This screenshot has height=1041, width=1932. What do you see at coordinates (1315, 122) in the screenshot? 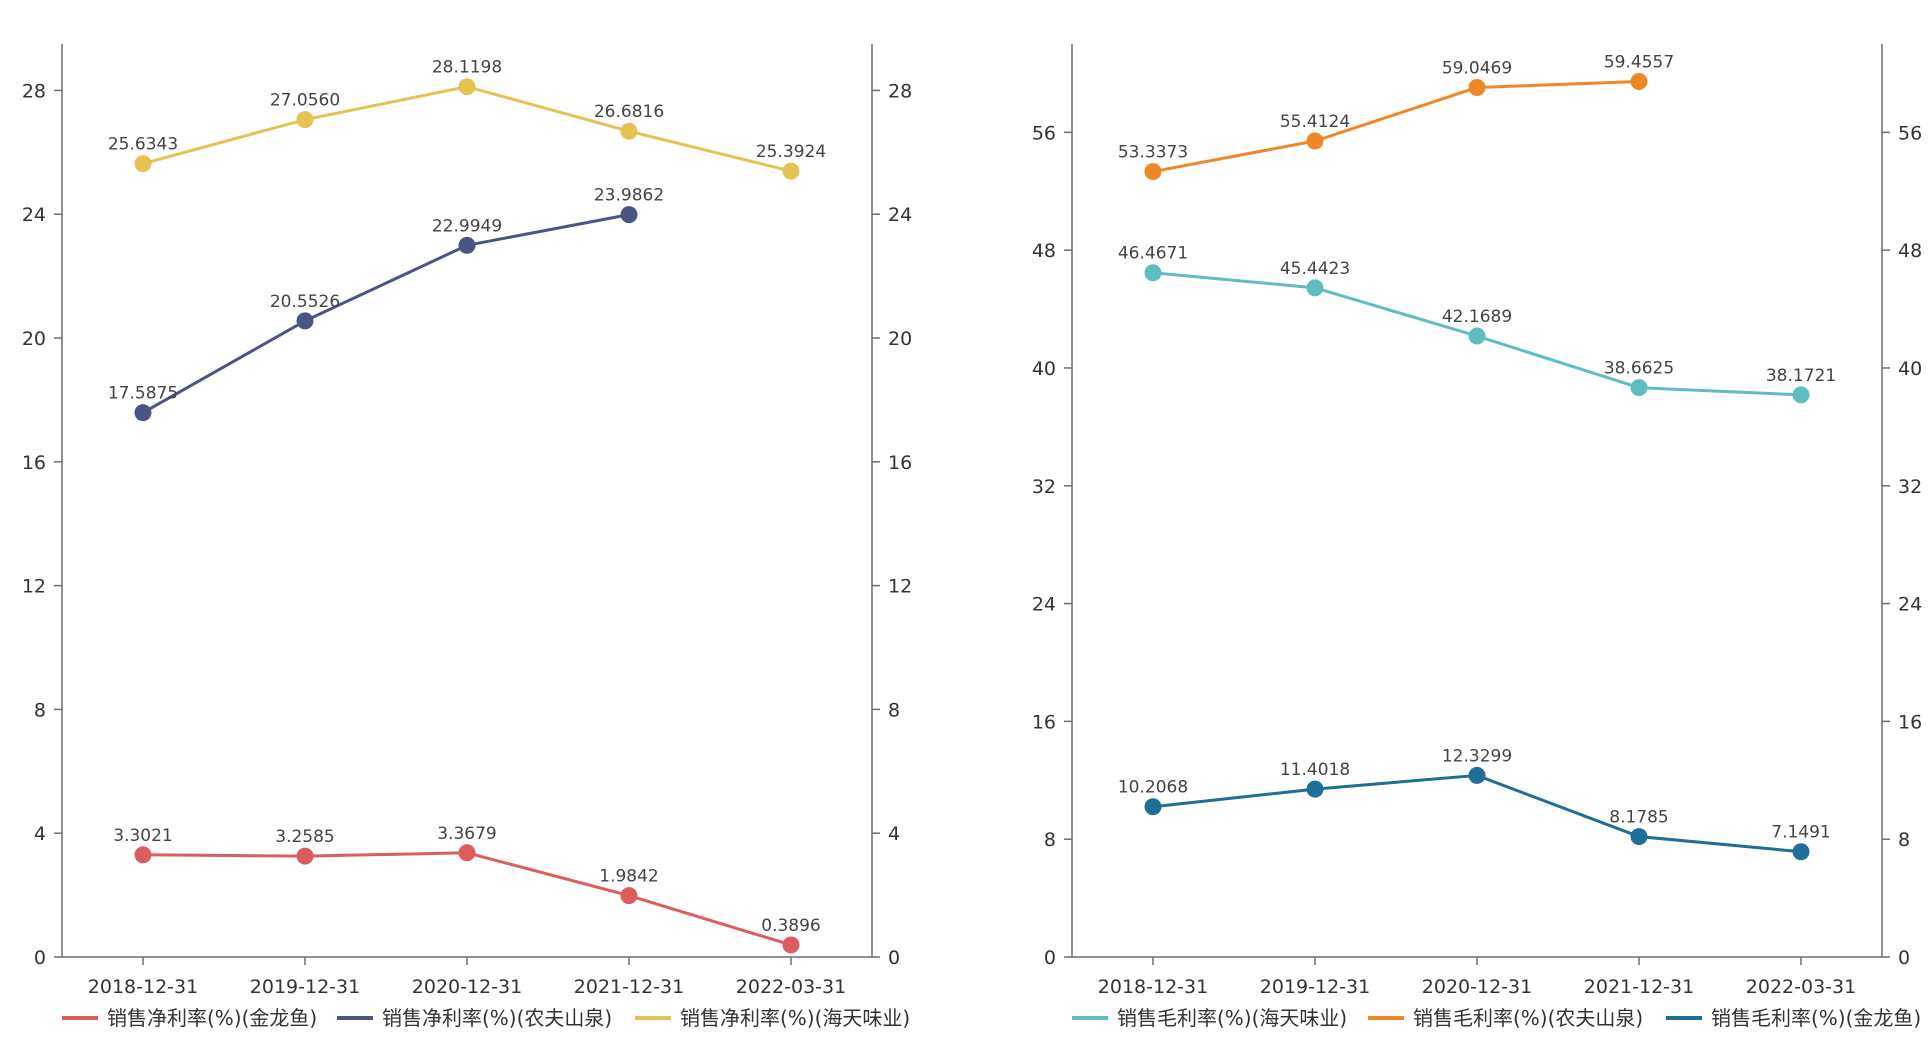
I see `data-label: 55.4124` at bounding box center [1315, 122].